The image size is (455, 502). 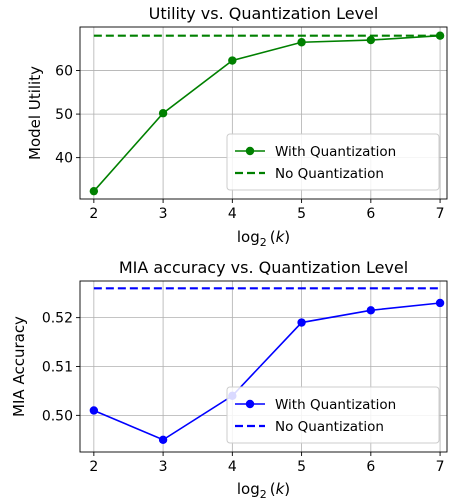 I want to click on y-axis-label: MIA Accuracy, so click(x=19, y=366).